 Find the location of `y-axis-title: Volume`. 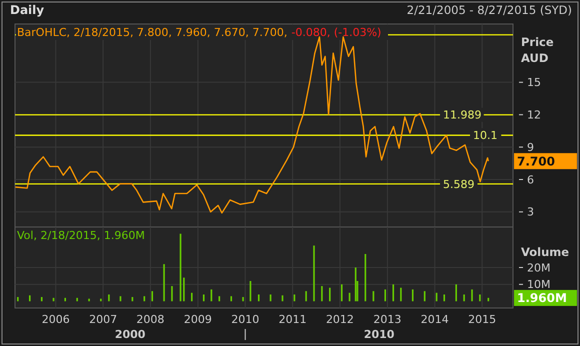

y-axis-title: Volume is located at coordinates (545, 252).